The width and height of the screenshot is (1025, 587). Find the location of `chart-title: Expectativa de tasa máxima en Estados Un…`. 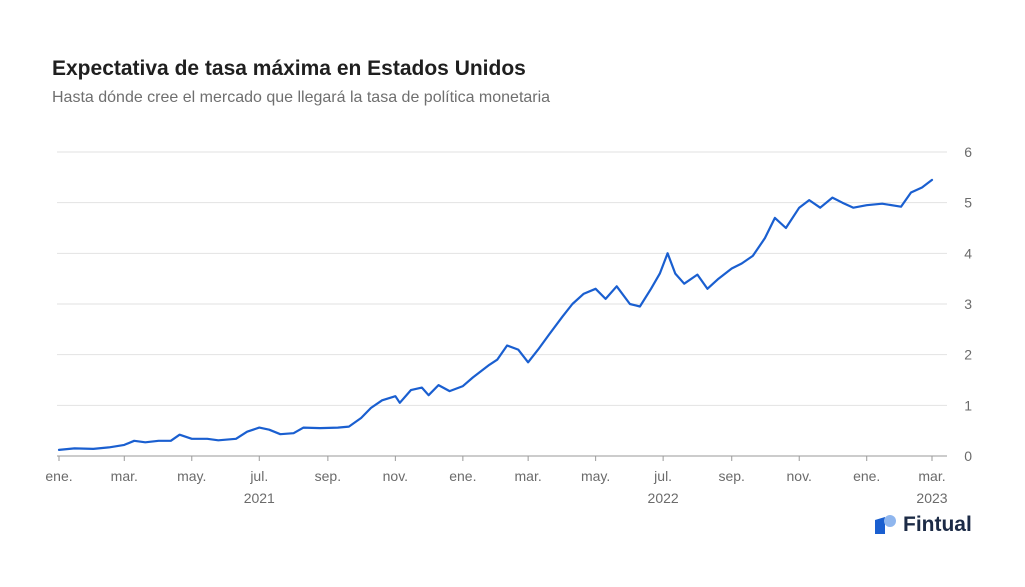

chart-title: Expectativa de tasa máxima en Estados Un… is located at coordinates (289, 68).